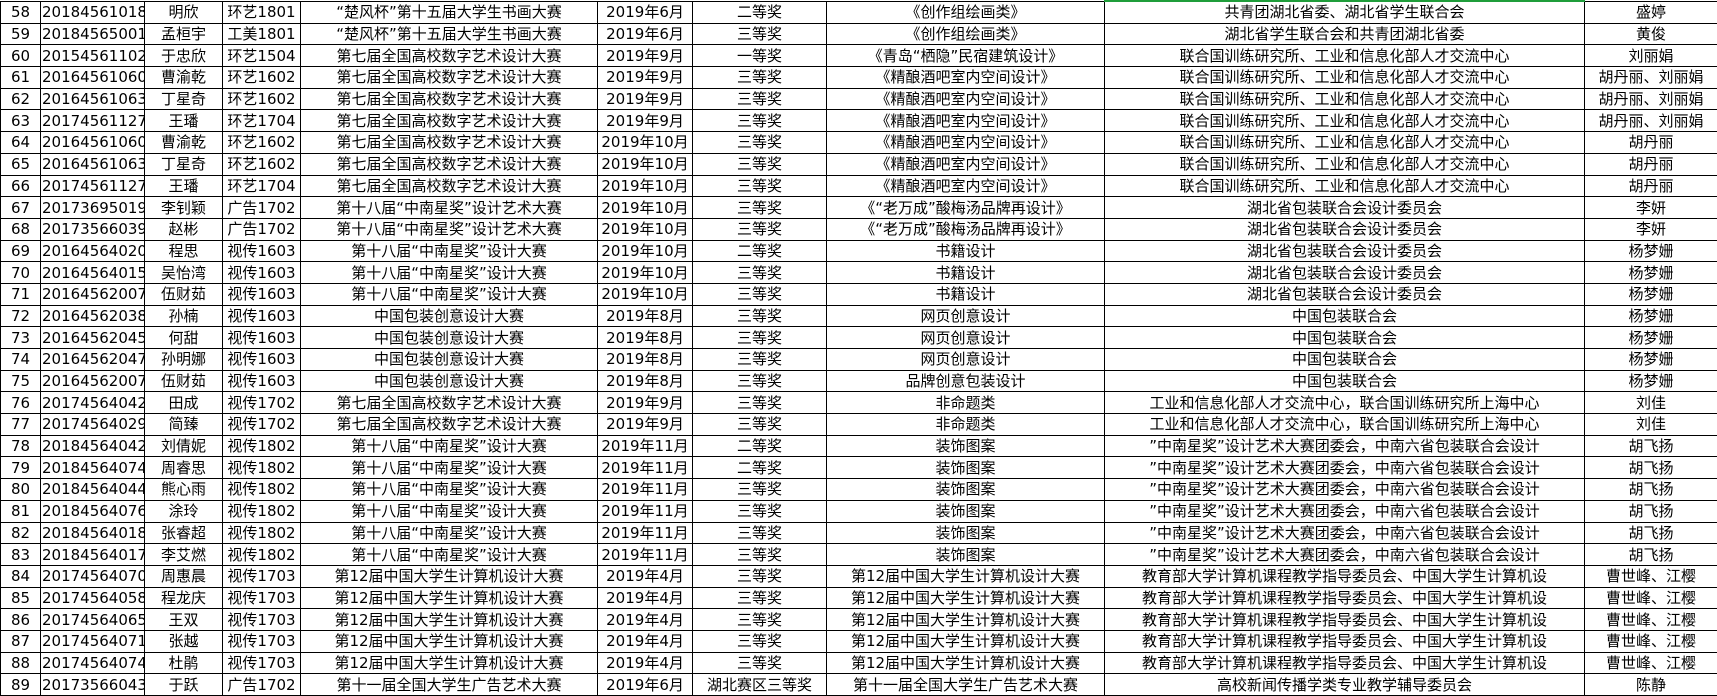 Image resolution: width=1717 pixels, height=696 pixels. I want to click on student-name-cell: 田成, so click(184, 403).